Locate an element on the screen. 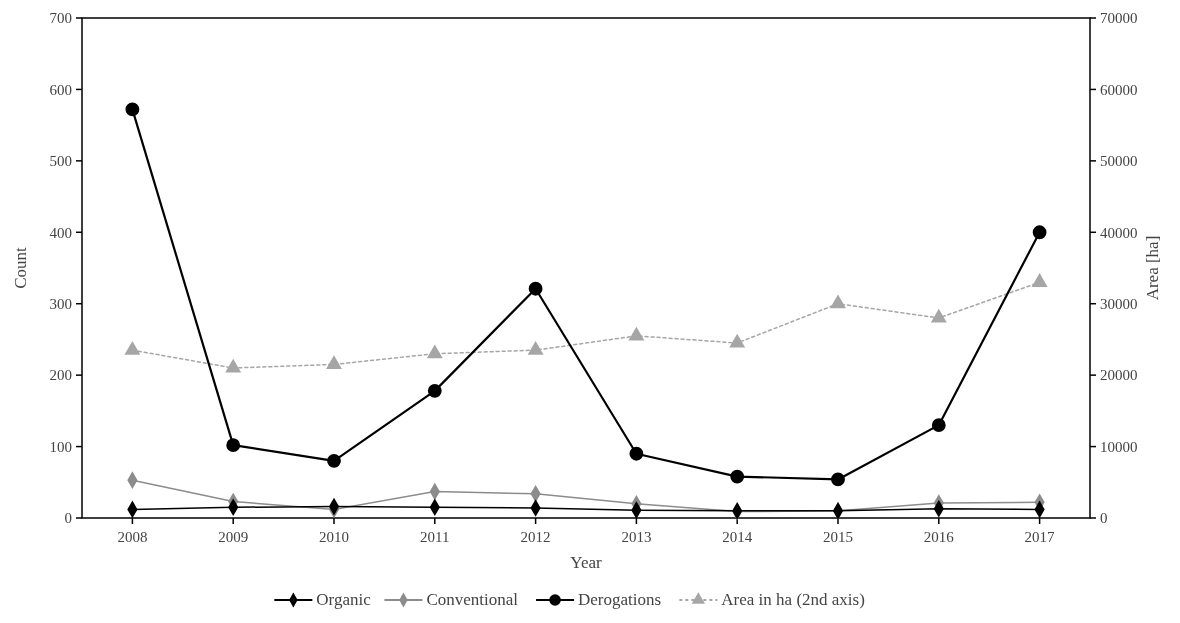  x-tick-label: 2016 is located at coordinates (939, 537).